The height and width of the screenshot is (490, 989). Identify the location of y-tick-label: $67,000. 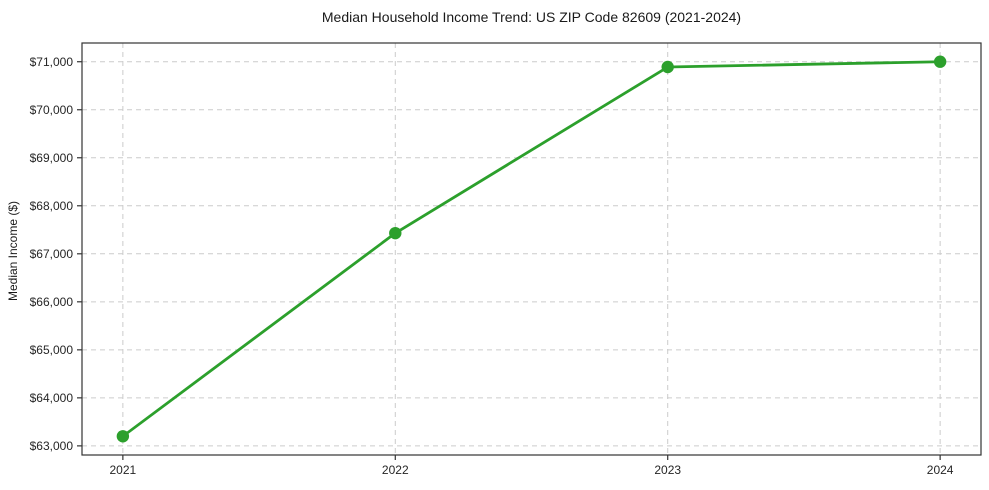
(52, 254).